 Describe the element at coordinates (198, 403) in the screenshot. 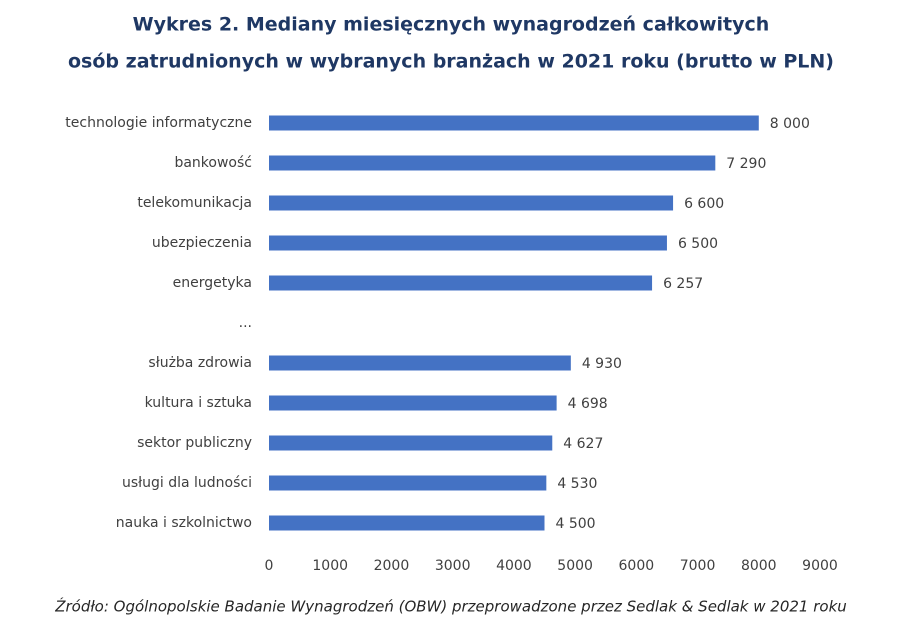

I see `y-tick-label: kultura i sztuka` at that location.